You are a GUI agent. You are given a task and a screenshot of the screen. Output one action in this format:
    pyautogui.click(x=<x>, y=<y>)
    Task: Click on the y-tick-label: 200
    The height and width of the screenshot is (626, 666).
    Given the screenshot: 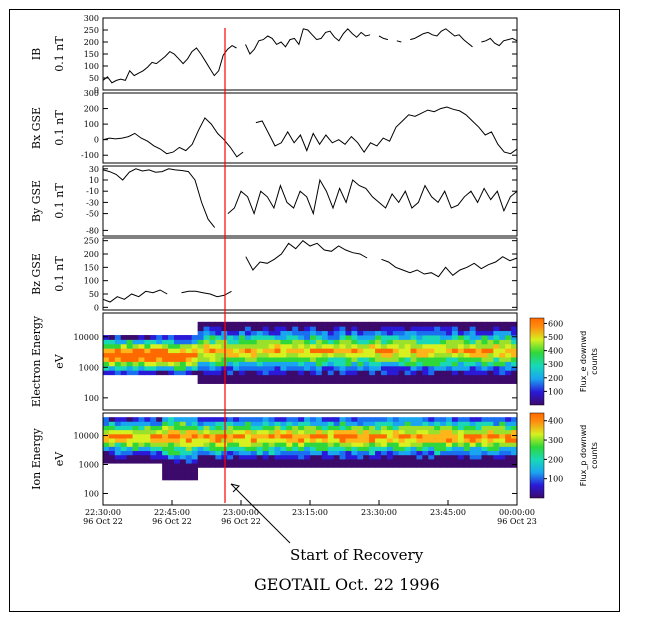 What is the action you would take?
    pyautogui.click(x=91, y=42)
    